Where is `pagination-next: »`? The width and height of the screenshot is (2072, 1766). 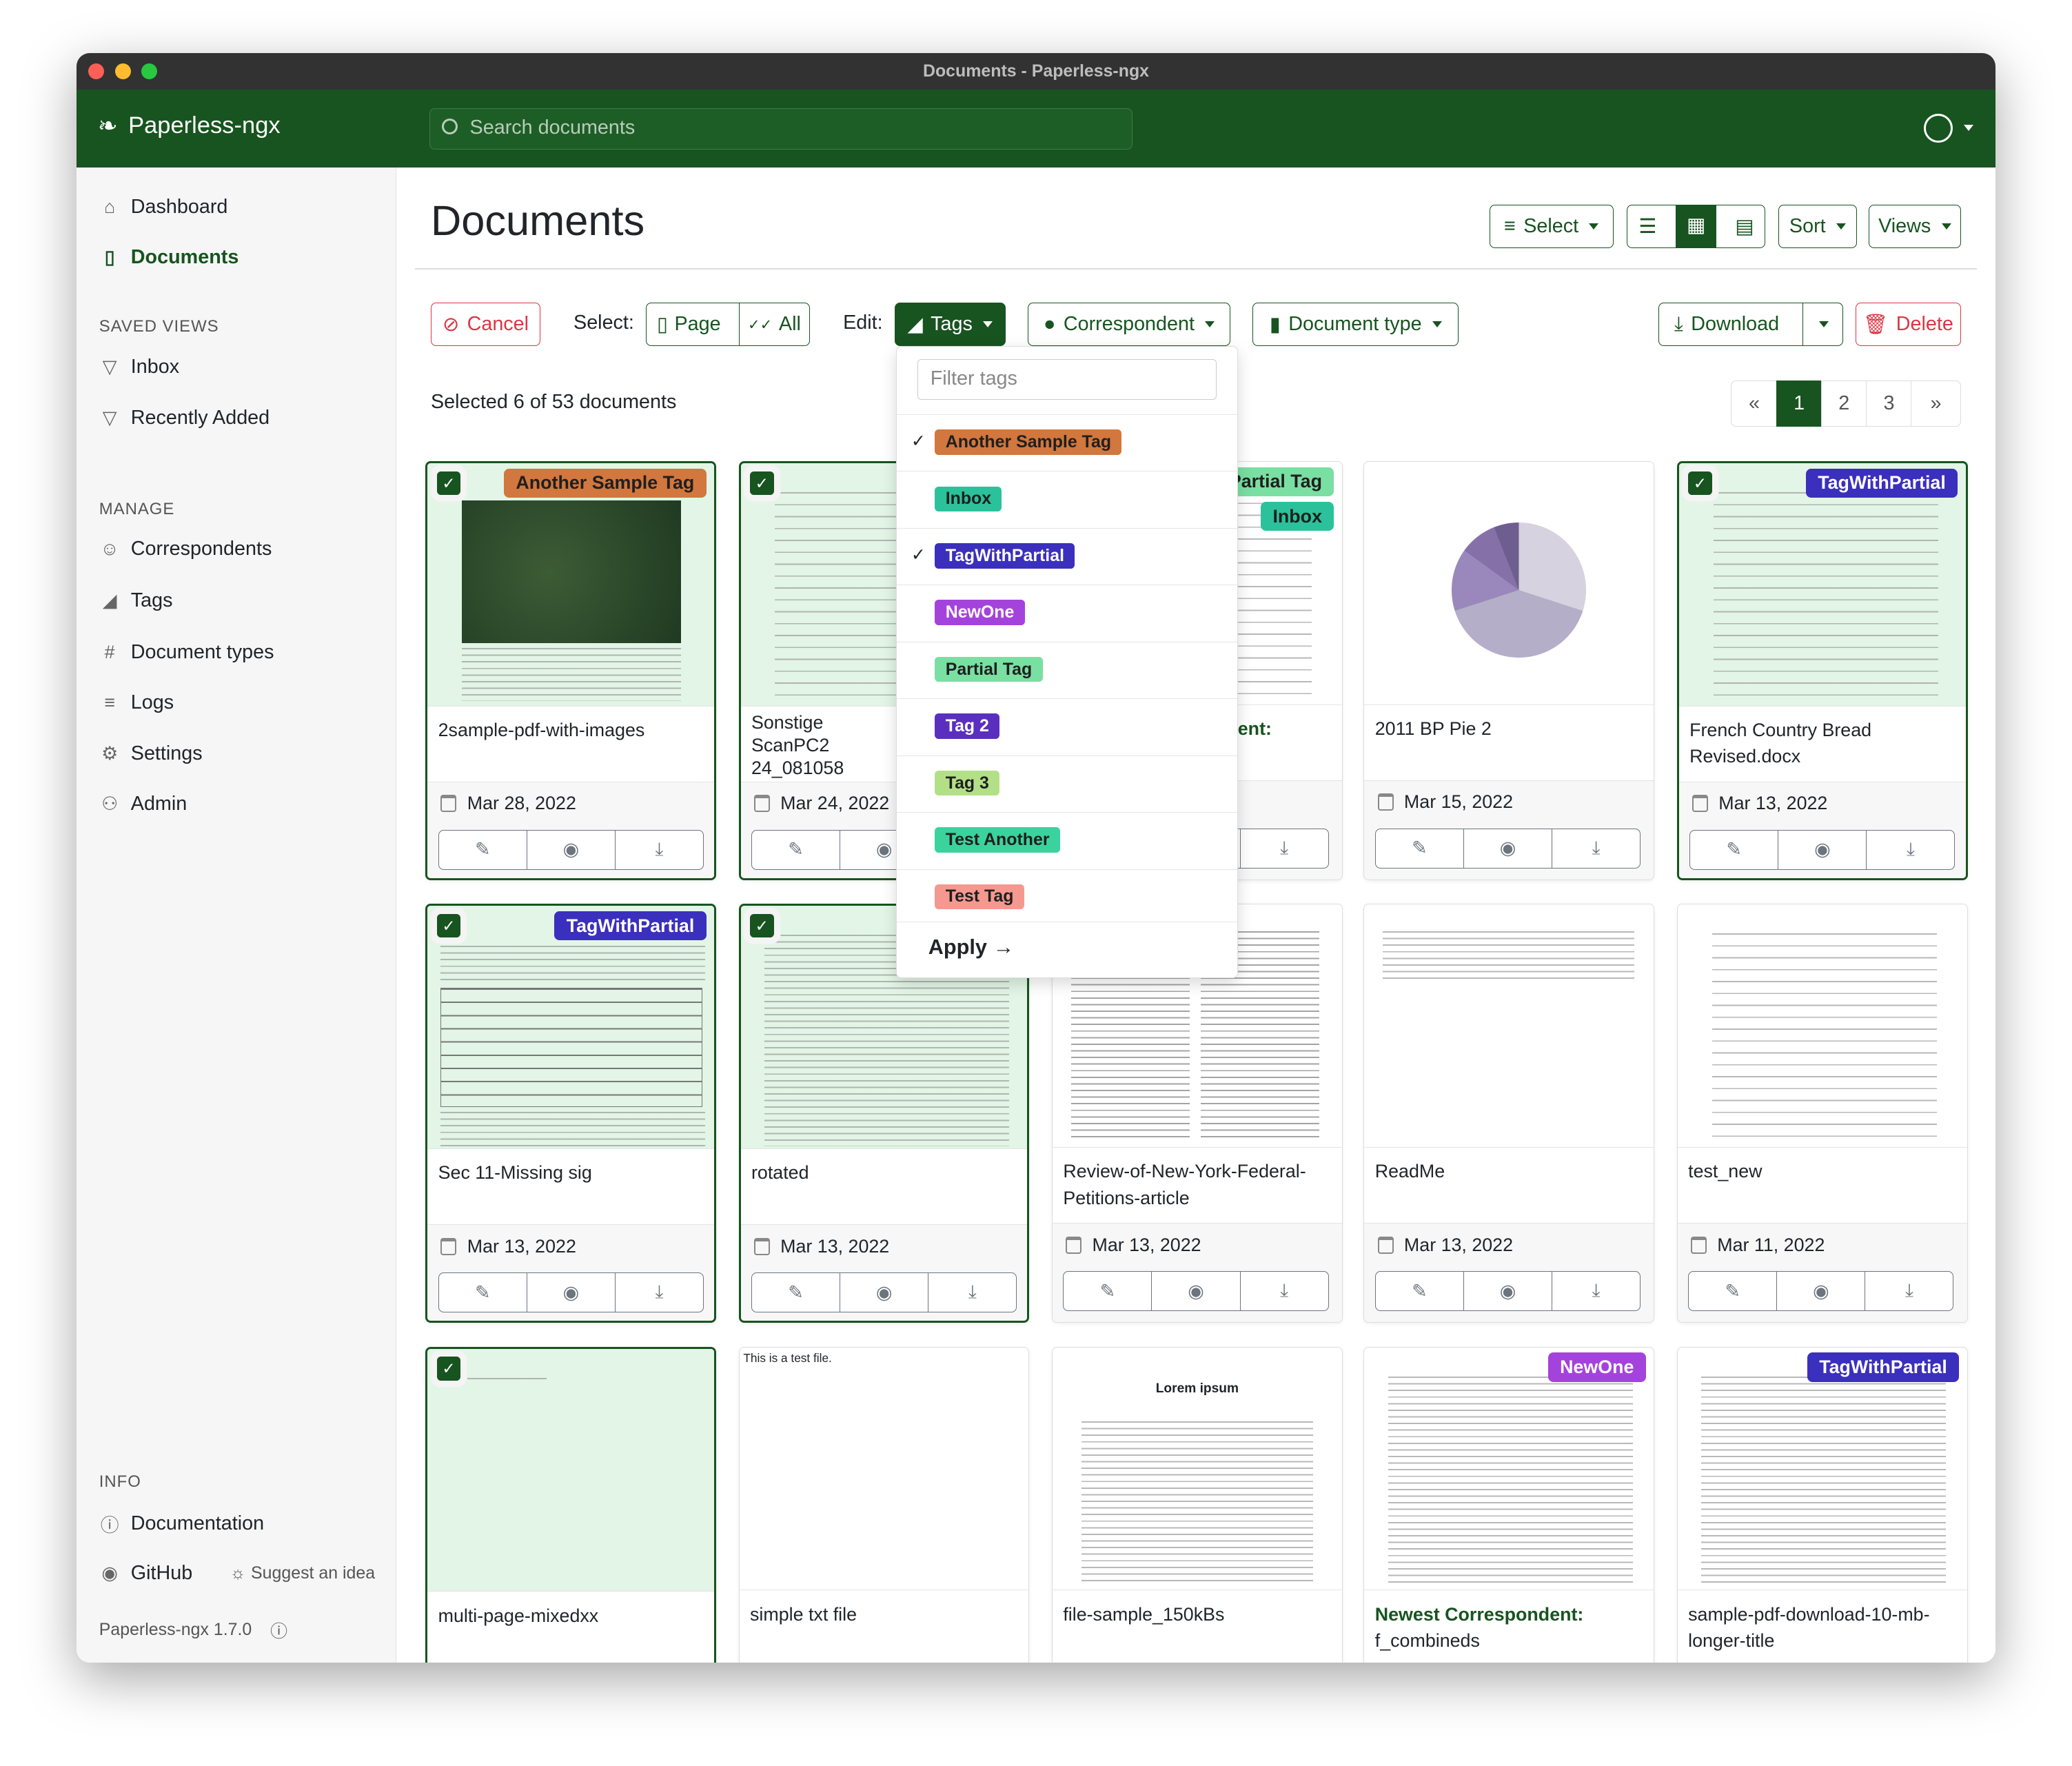
pagination-next: » is located at coordinates (1936, 404).